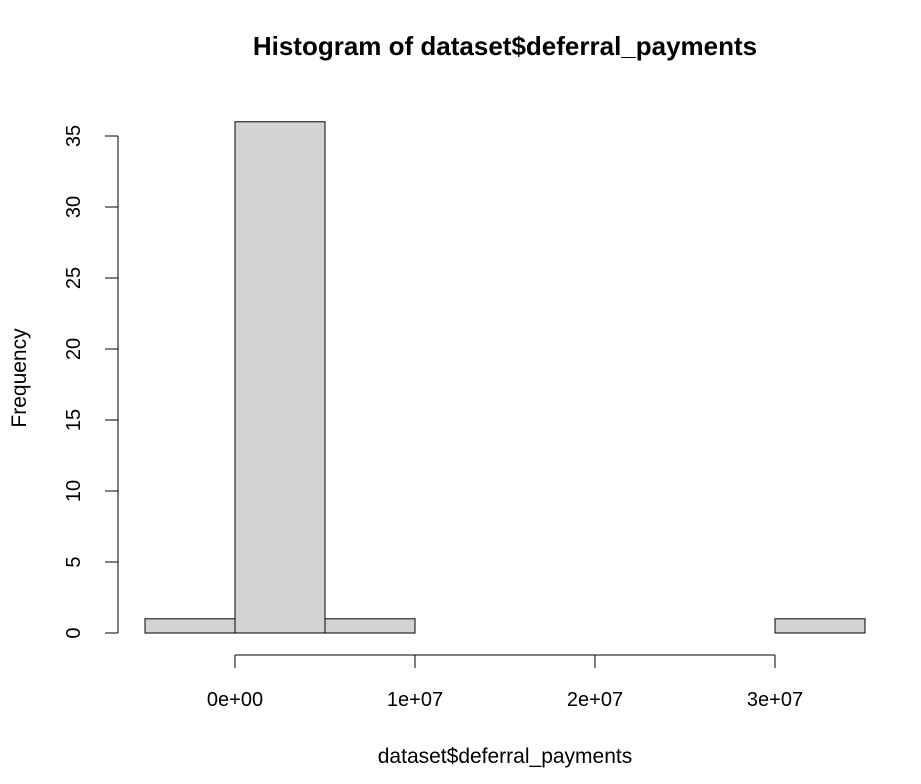 The image size is (921, 784). Describe the element at coordinates (74, 136) in the screenshot. I see `y-tick-label-7: 35` at that location.